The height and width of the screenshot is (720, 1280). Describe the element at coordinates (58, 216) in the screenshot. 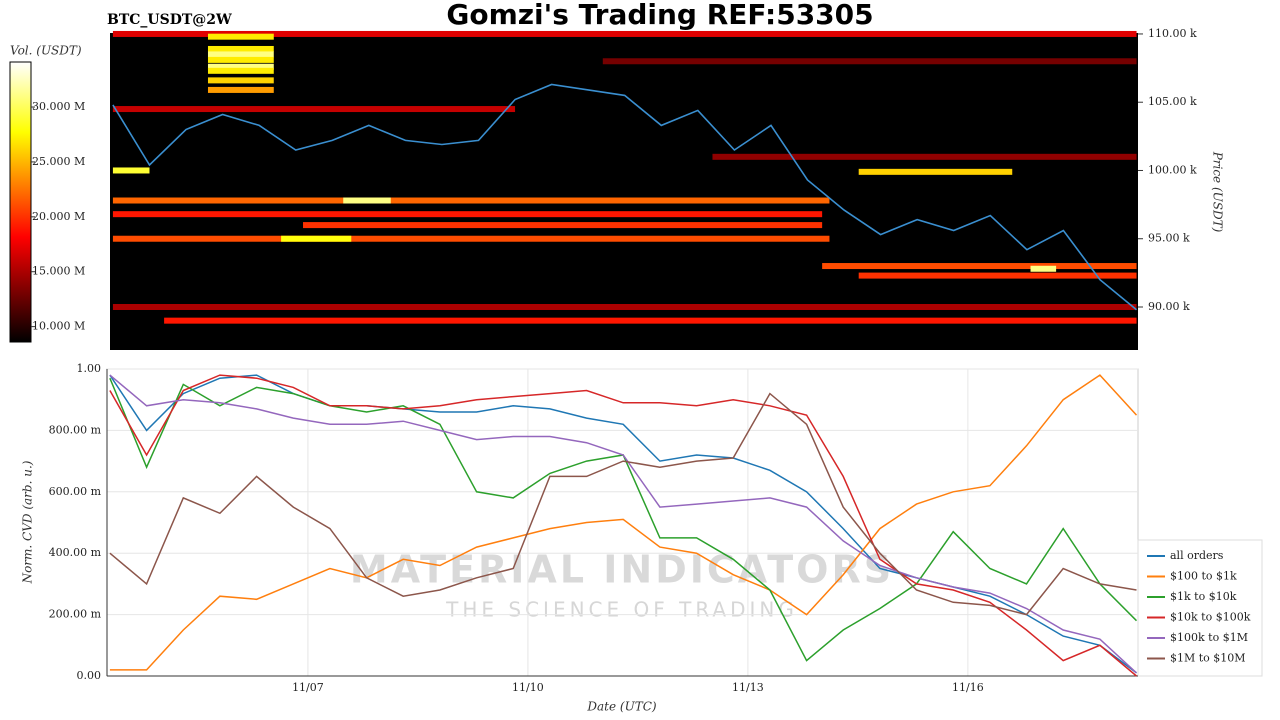

I see `colorbar-tick-label: 20.000 M` at that location.